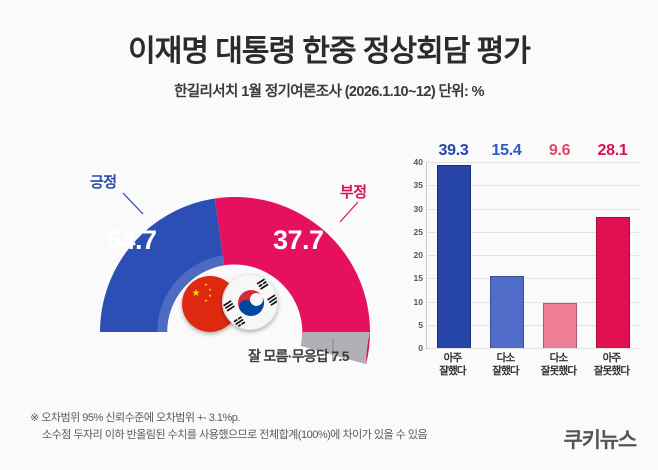 Image resolution: width=658 pixels, height=470 pixels. What do you see at coordinates (353, 192) in the screenshot?
I see `gauge-label-negative: 부정` at bounding box center [353, 192].